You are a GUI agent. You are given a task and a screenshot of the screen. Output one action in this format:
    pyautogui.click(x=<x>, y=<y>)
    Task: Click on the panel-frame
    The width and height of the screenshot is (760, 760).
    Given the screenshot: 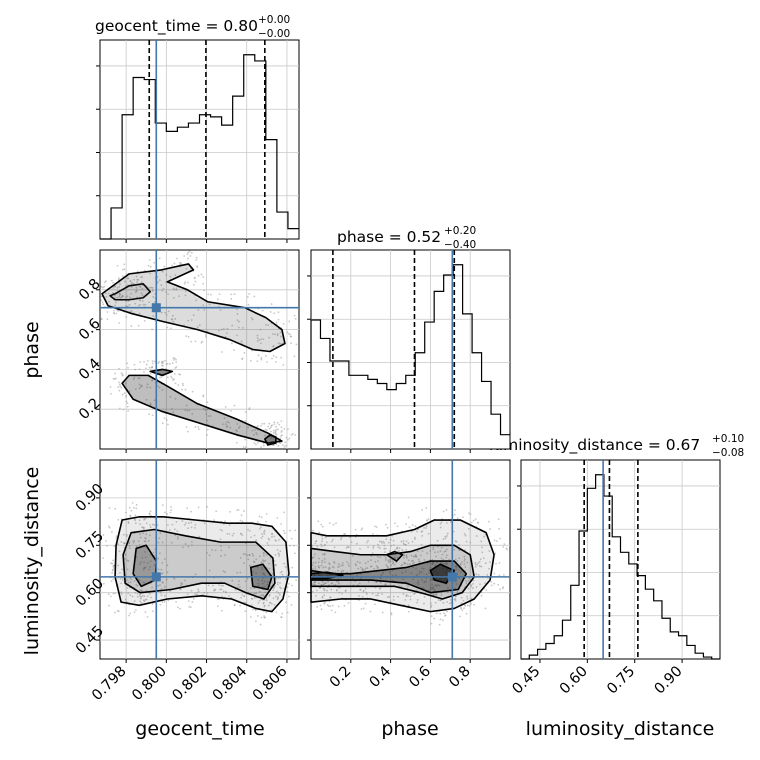 What is the action you would take?
    pyautogui.click(x=620, y=559)
    